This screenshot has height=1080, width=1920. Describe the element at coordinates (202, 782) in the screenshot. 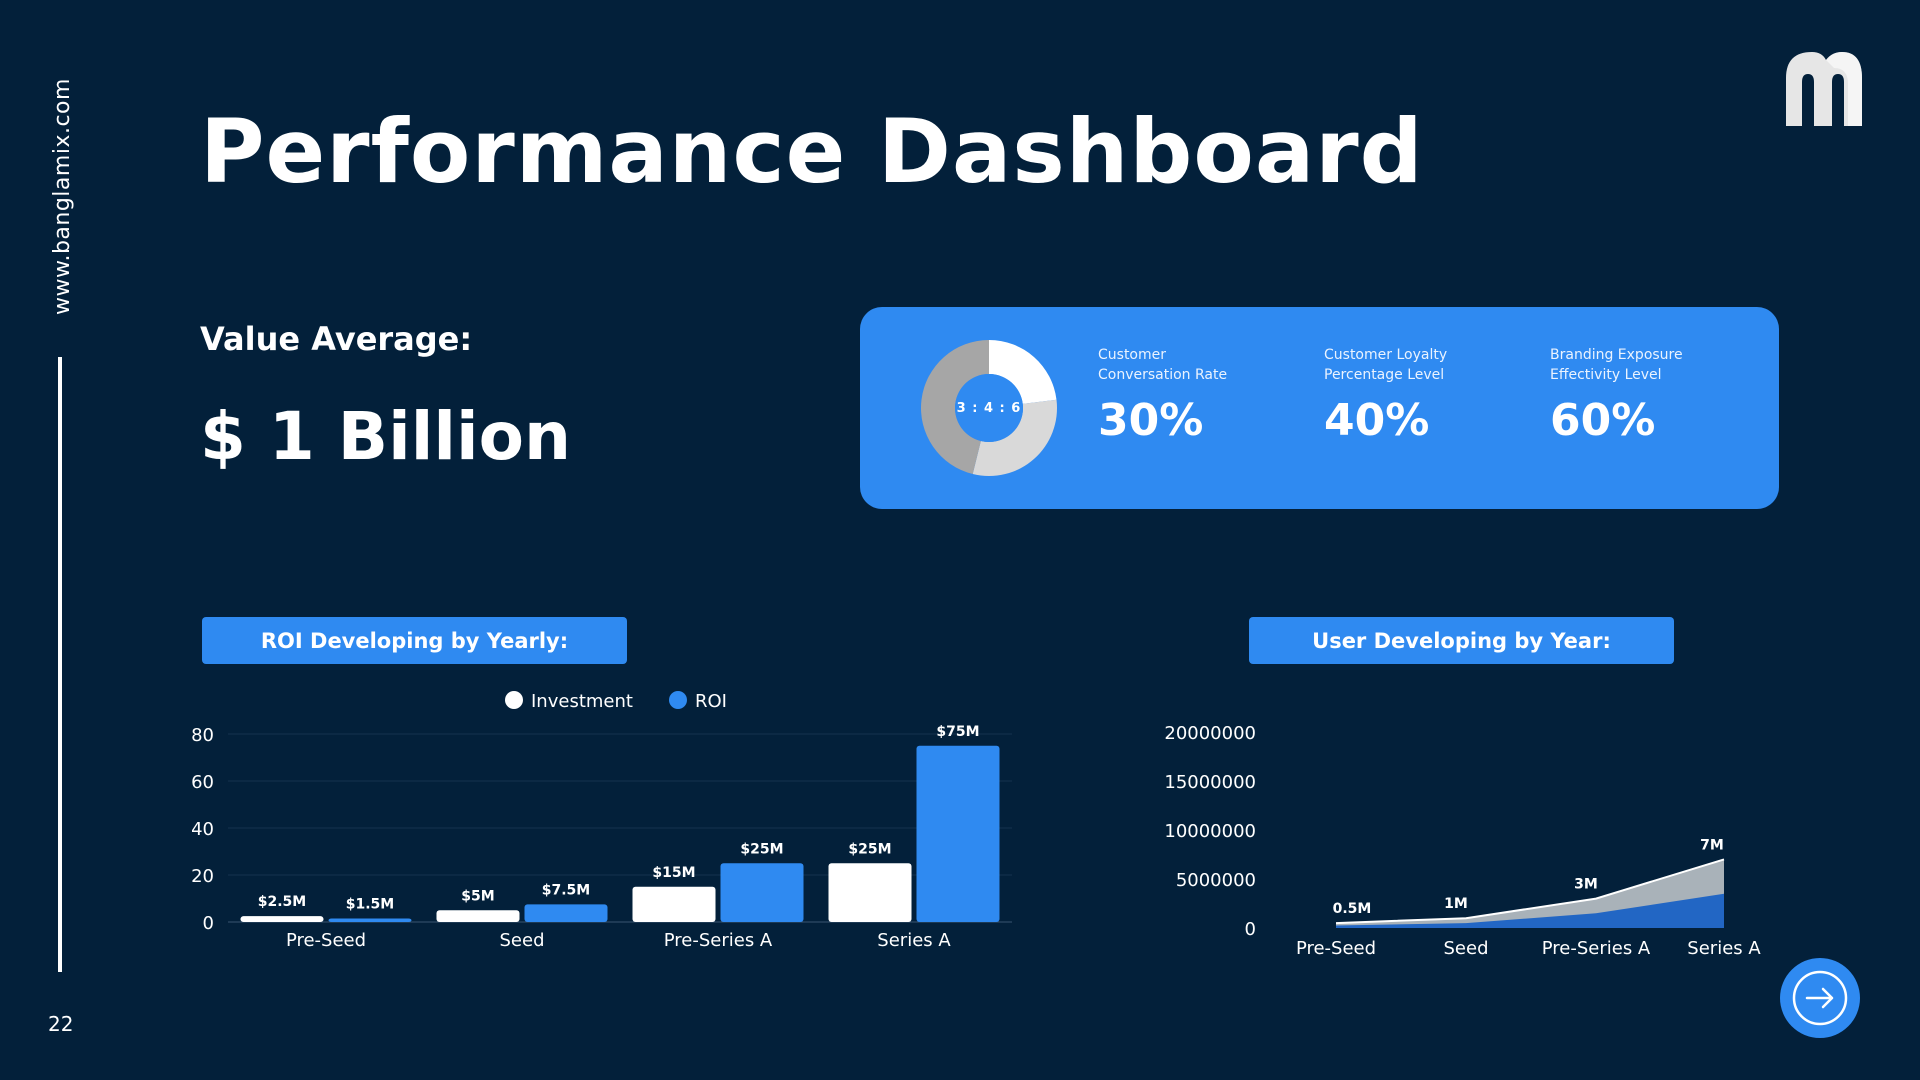

I see `y-tick-label: 60` at that location.